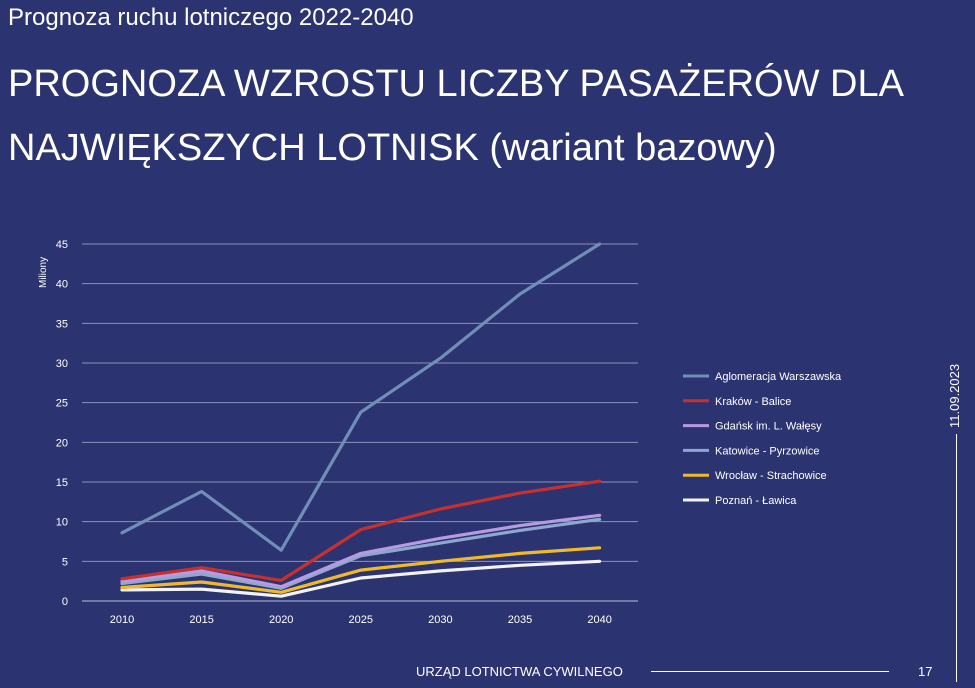  What do you see at coordinates (65, 602) in the screenshot?
I see `y-tick-label: 0` at bounding box center [65, 602].